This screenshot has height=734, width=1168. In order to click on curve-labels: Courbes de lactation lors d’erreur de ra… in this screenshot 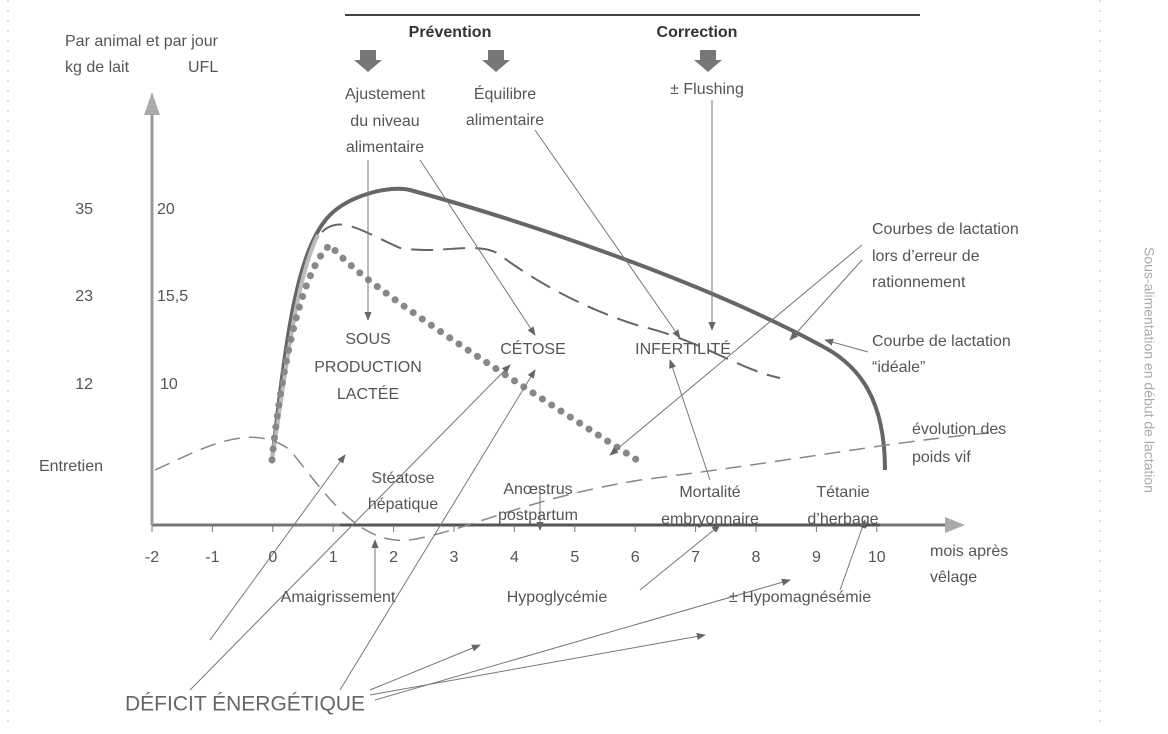, I will do `click(945, 343)`.